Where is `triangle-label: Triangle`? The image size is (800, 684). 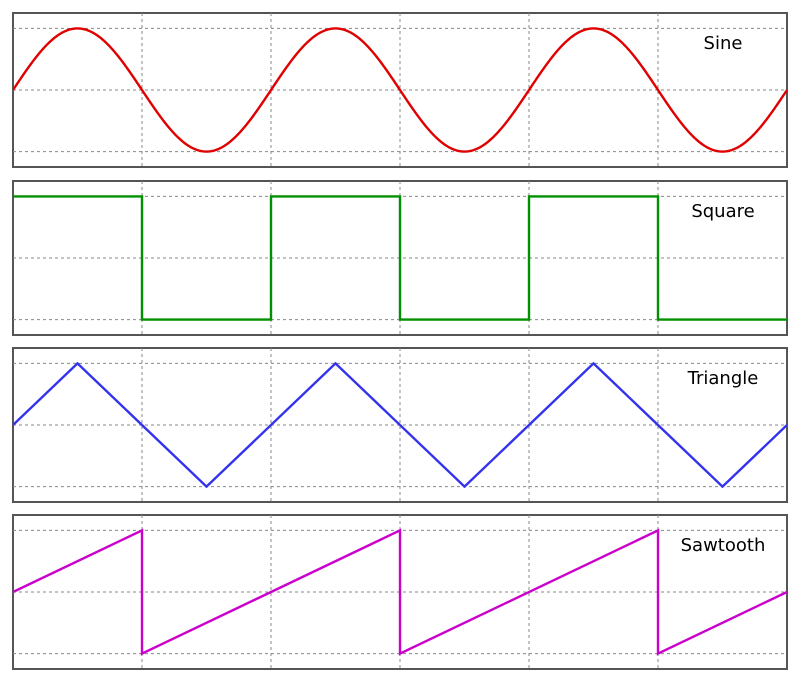 triangle-label: Triangle is located at coordinates (723, 378).